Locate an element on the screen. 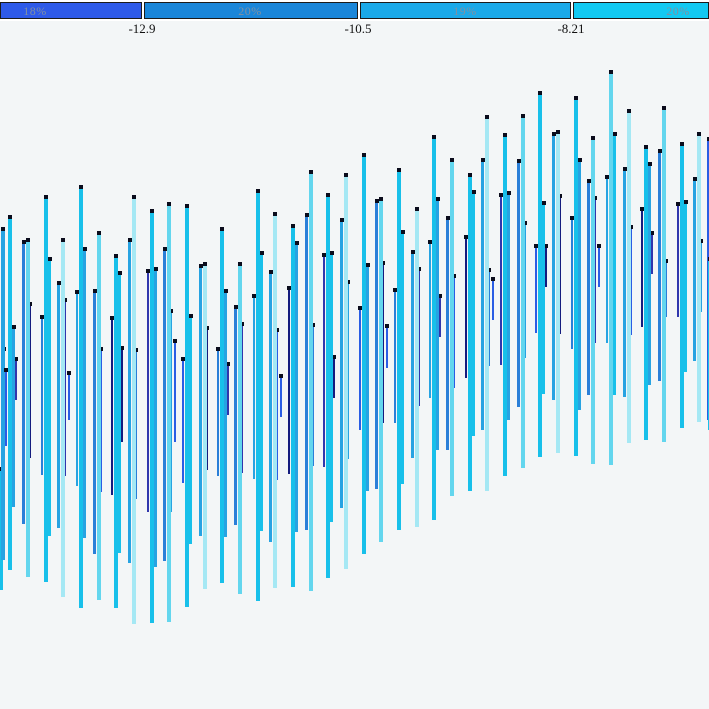  legend-segment-percent-label: 20% is located at coordinates (250, 11).